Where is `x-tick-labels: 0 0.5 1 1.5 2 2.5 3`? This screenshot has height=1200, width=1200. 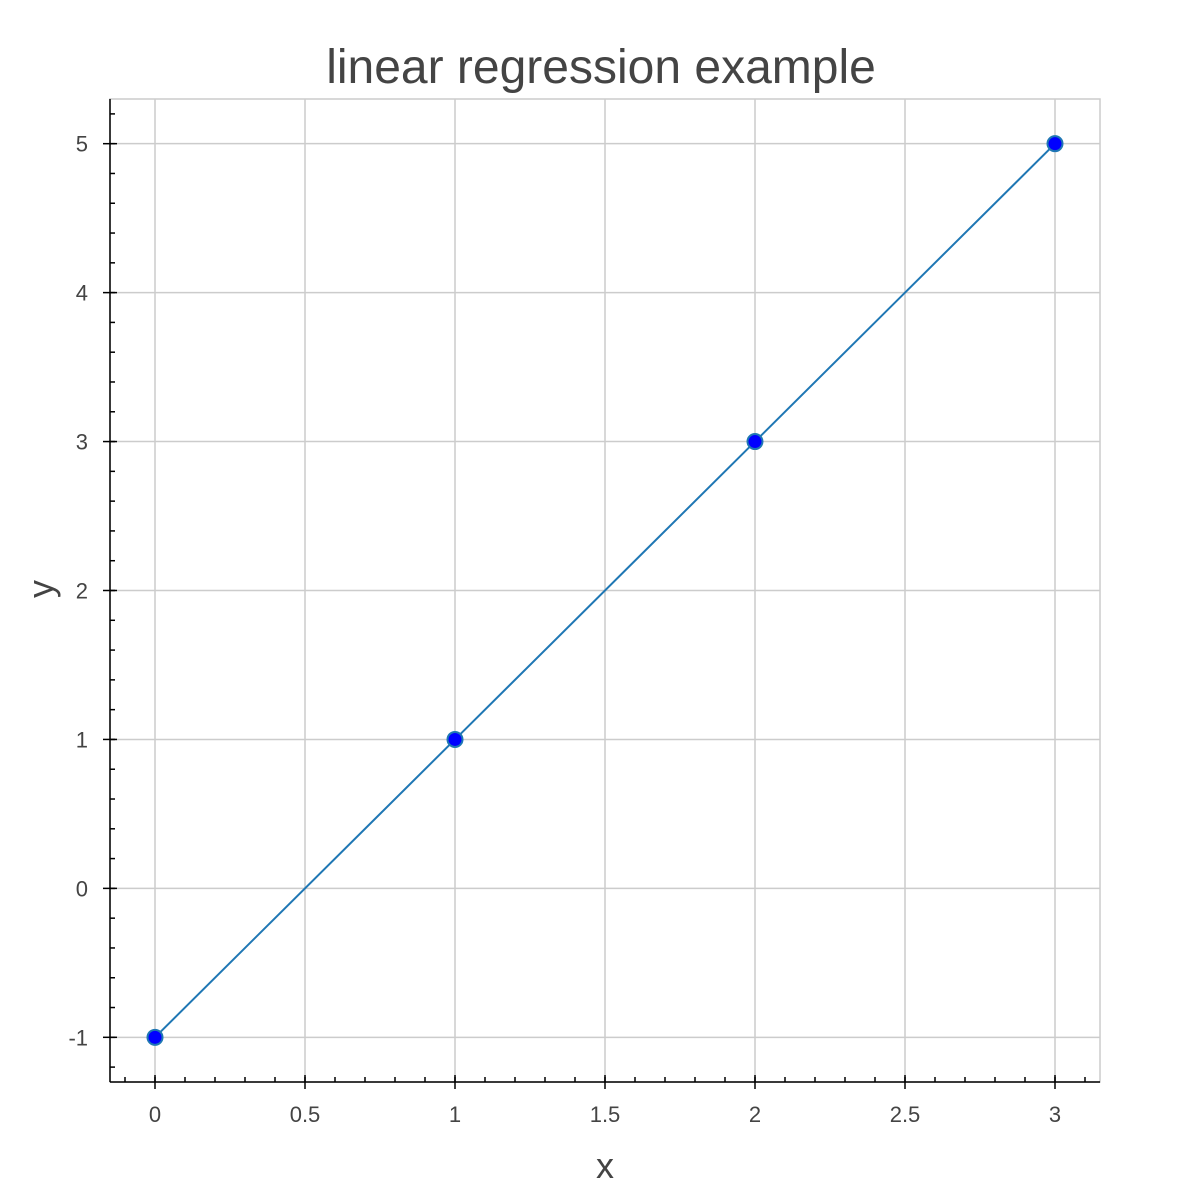
x-tick-labels: 0 0.5 1 1.5 2 2.5 3 is located at coordinates (605, 1114).